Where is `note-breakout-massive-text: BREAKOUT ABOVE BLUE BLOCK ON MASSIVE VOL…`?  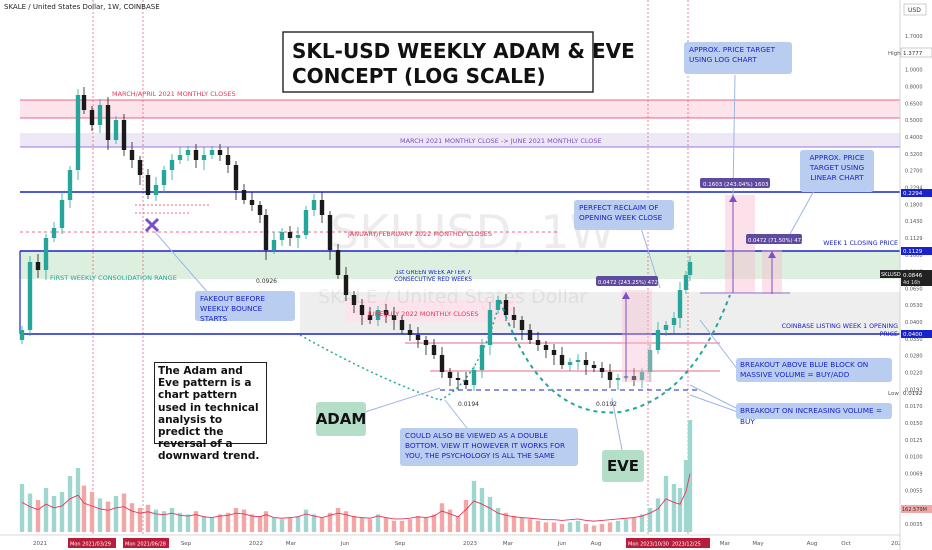
note-breakout-massive-text: BREAKOUT ABOVE BLUE BLOCK ON MASSIVE VOL… is located at coordinates (804, 369).